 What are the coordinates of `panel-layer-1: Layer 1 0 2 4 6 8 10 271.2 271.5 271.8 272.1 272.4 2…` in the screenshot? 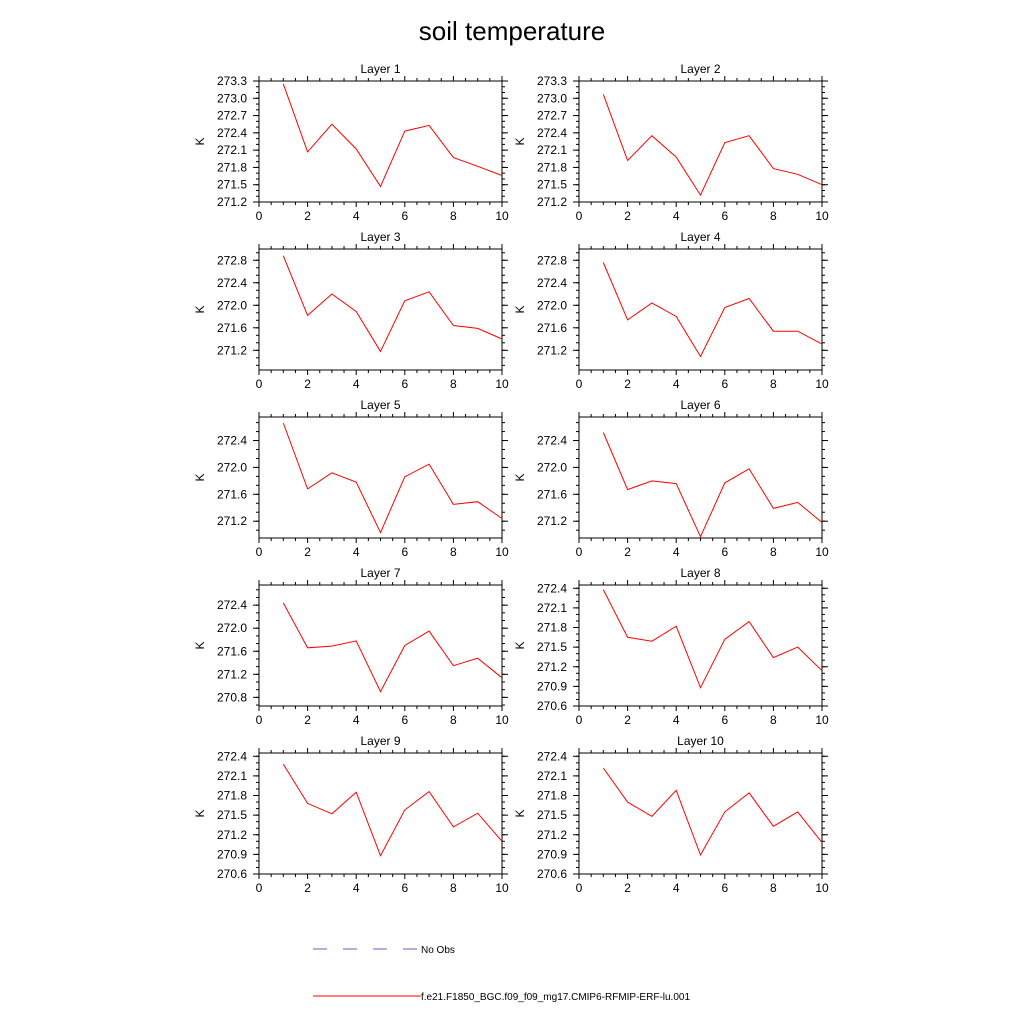 It's located at (351, 142).